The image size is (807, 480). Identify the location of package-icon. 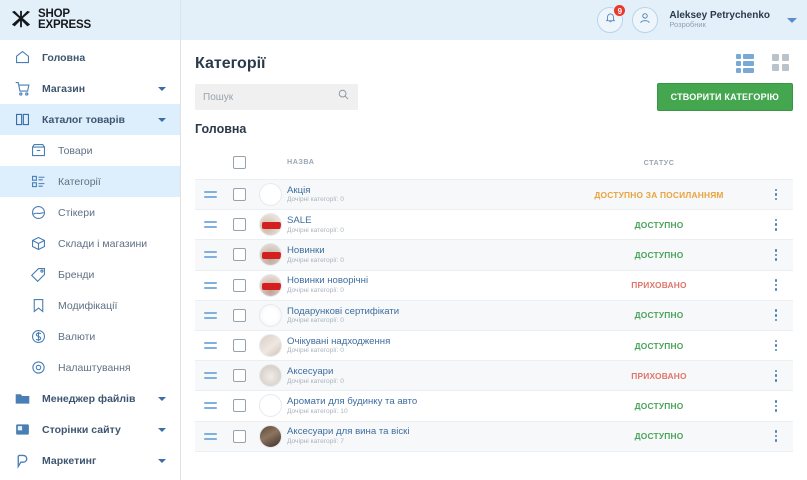
(38, 243).